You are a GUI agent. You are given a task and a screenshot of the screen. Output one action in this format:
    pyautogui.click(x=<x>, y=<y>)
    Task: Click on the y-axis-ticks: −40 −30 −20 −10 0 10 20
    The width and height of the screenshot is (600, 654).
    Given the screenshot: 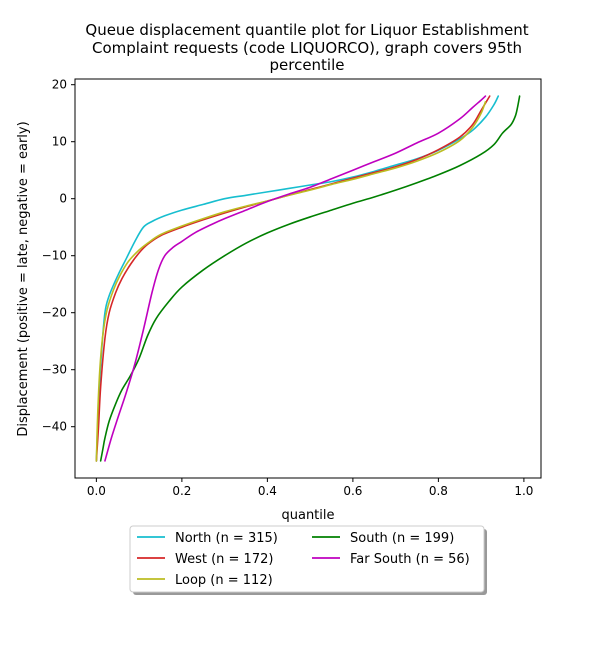 What is the action you would take?
    pyautogui.click(x=58, y=256)
    